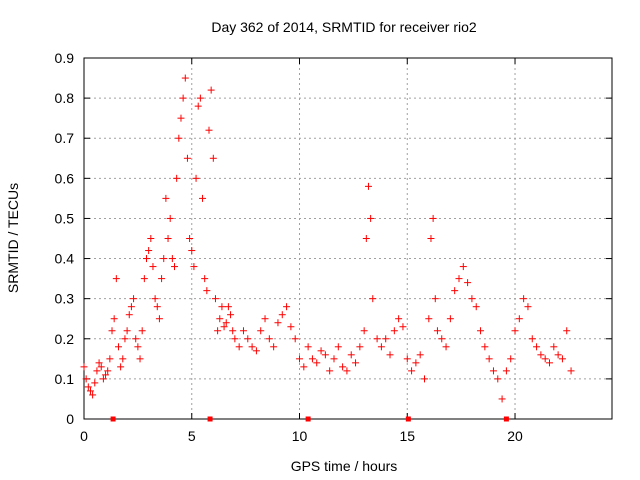 The width and height of the screenshot is (640, 480). What do you see at coordinates (344, 466) in the screenshot?
I see `x-axis-label: GPS time / hours` at bounding box center [344, 466].